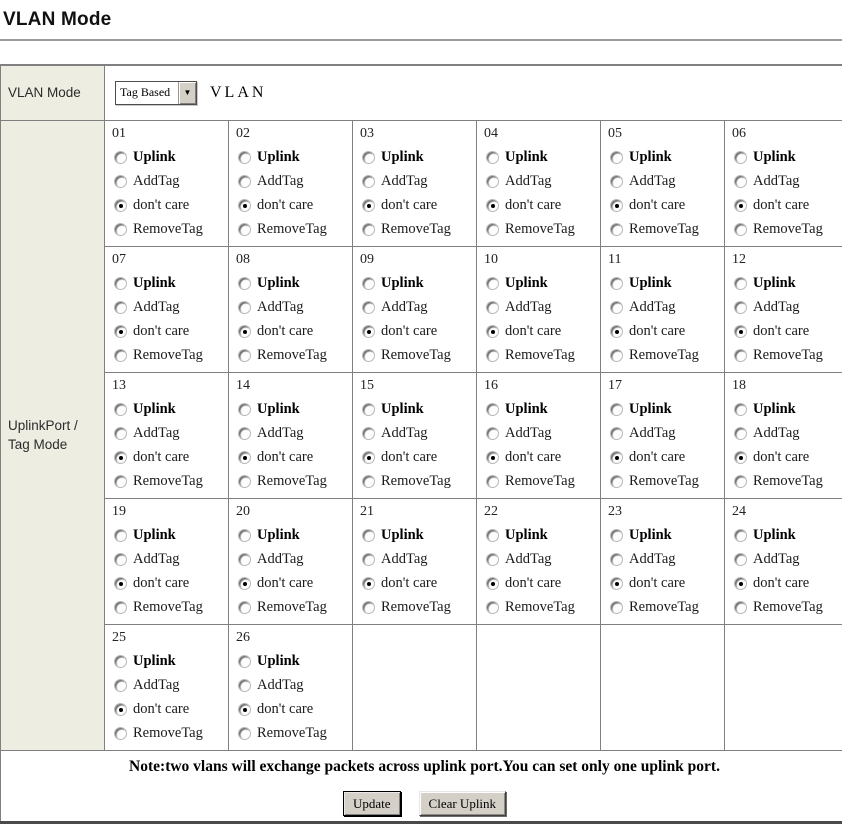  Describe the element at coordinates (293, 482) in the screenshot. I see `option-removetag-port-14: RemoveTag` at that location.